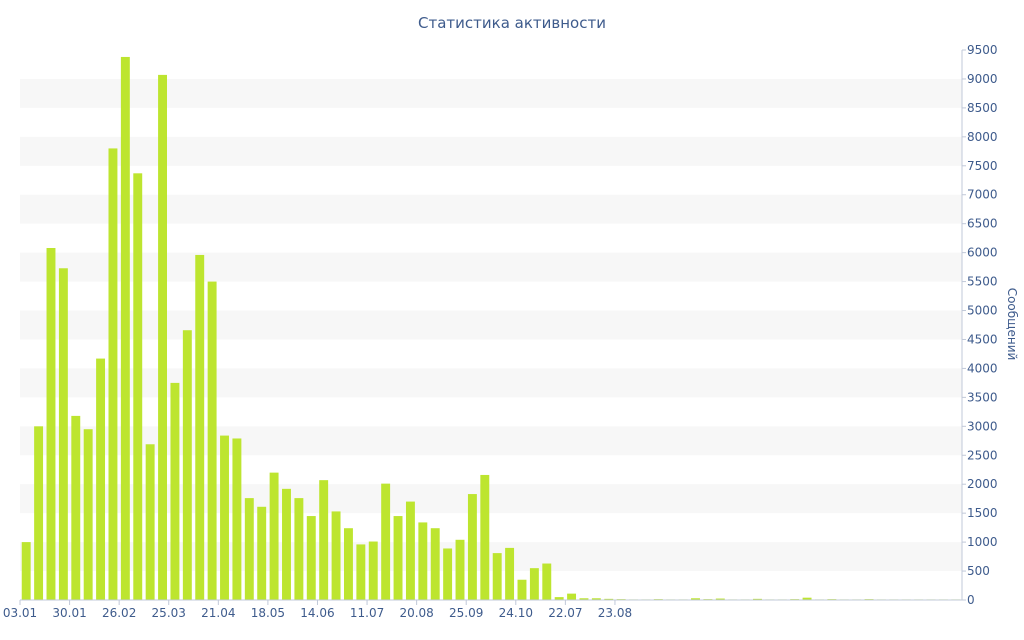  I want to click on y-axis-label: Сообщений, so click(1012, 324).